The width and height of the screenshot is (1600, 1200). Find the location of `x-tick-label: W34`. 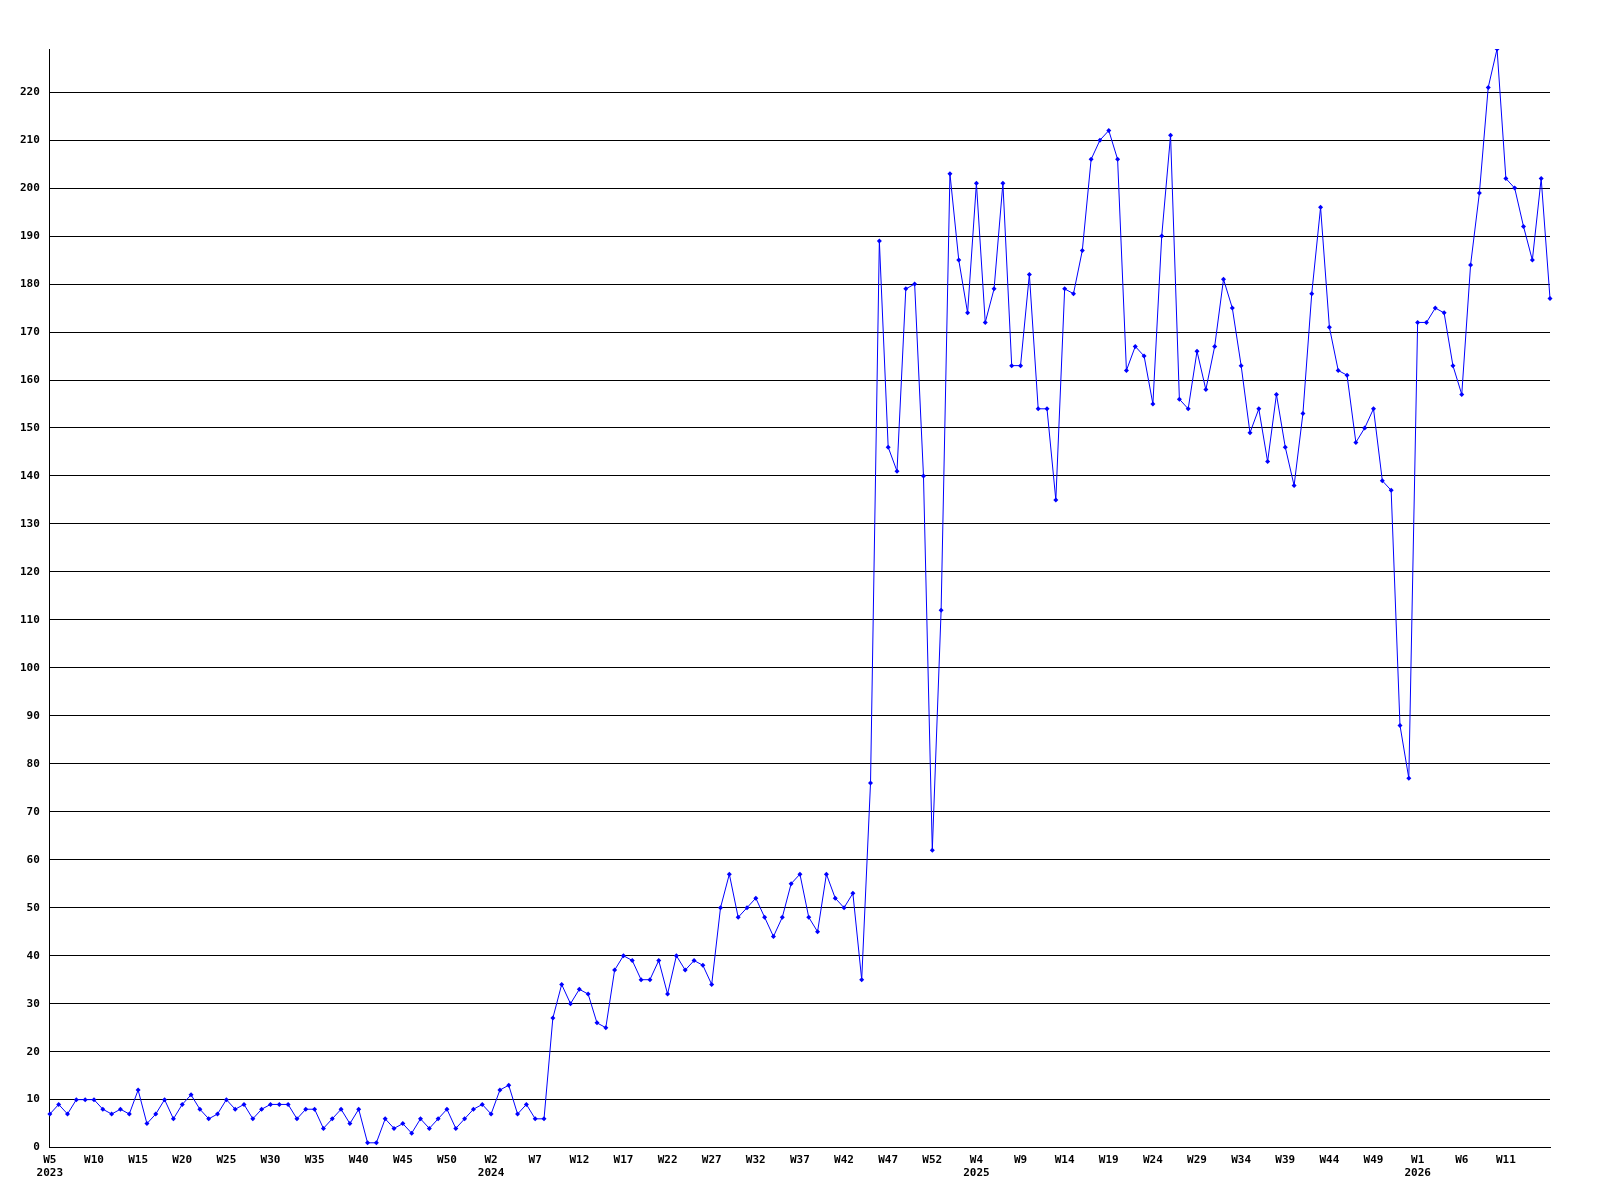

x-tick-label: W34 is located at coordinates (1241, 1160).